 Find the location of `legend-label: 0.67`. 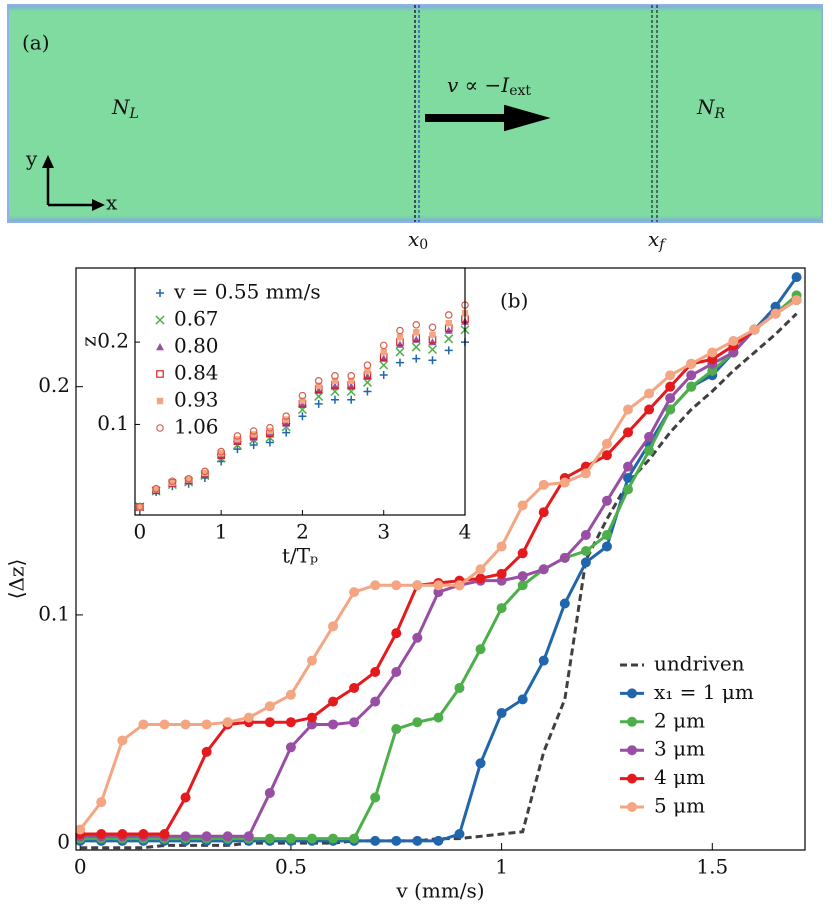

legend-label: 0.67 is located at coordinates (196, 319).